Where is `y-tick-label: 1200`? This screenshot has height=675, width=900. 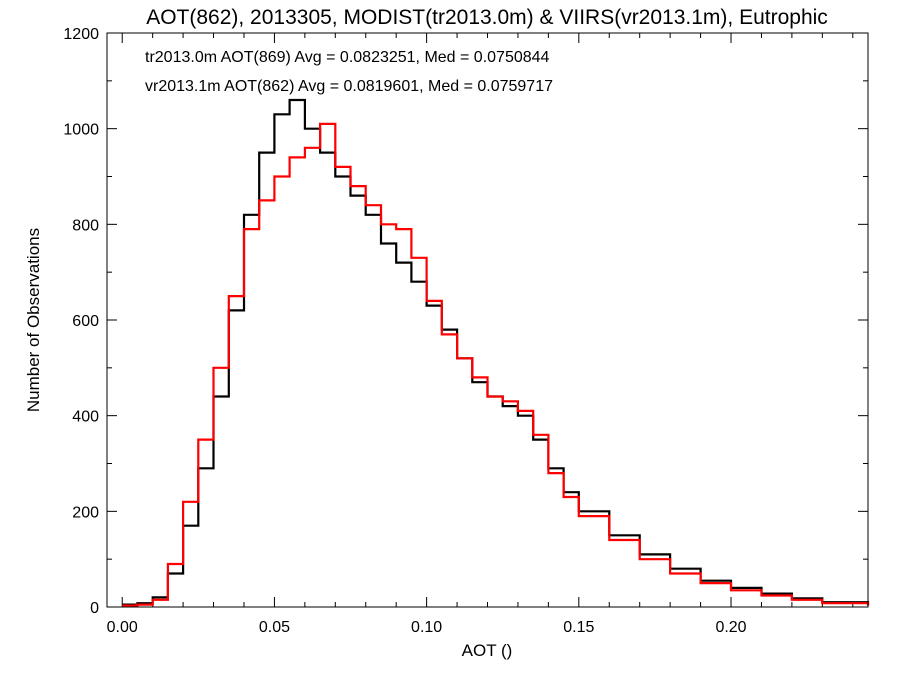 y-tick-label: 1200 is located at coordinates (81, 34).